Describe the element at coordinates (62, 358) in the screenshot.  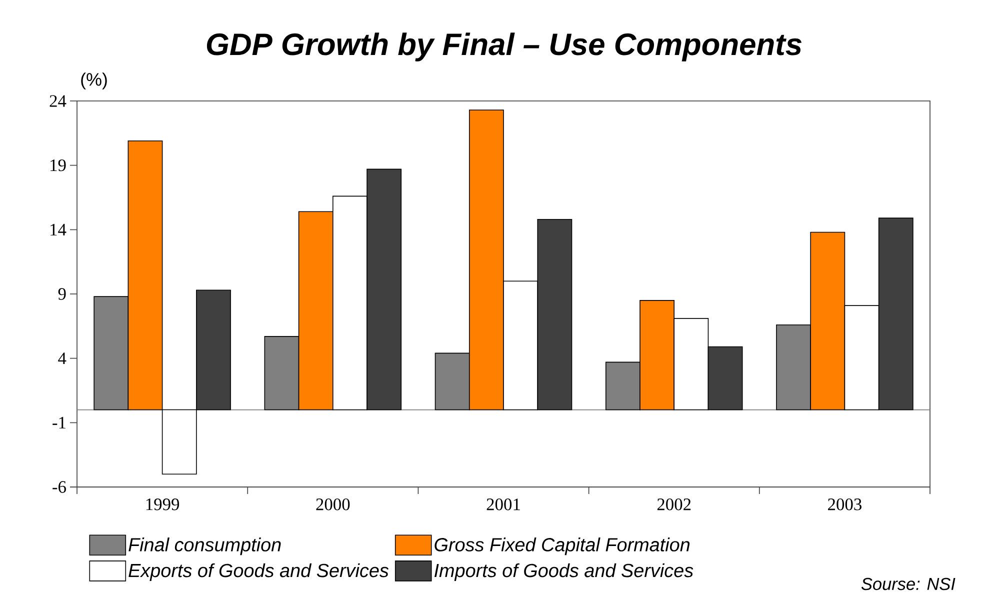
I see `y-tick-label: 4` at that location.